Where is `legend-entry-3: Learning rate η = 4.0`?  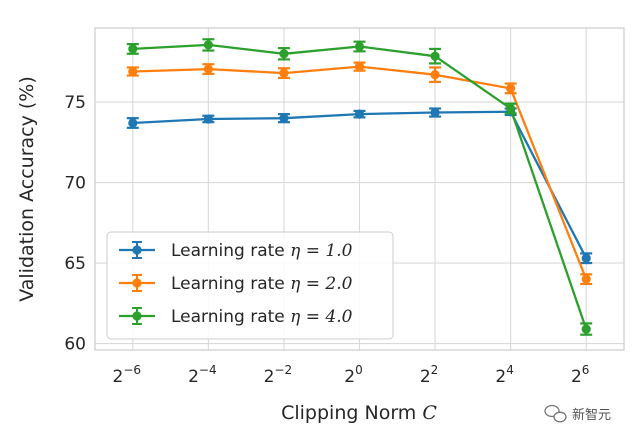
legend-entry-3: Learning rate η = 4.0 is located at coordinates (236, 317).